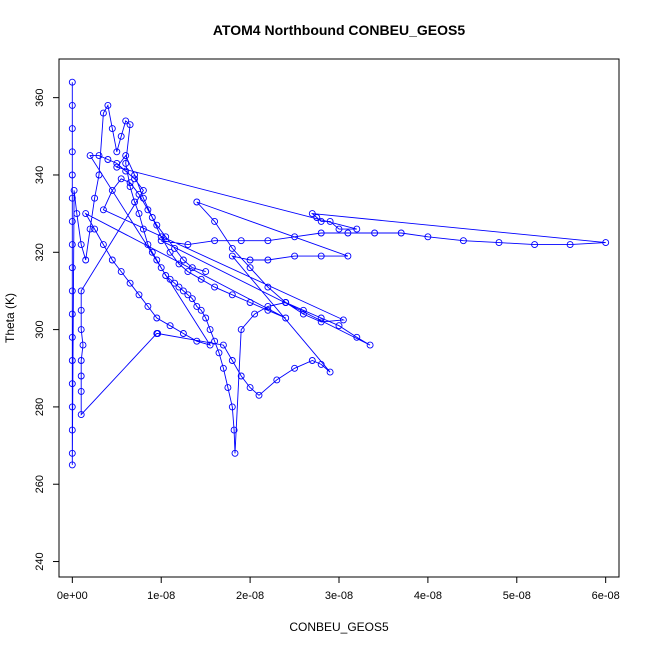  What do you see at coordinates (606, 596) in the screenshot?
I see `x-tick-label: 6e-08` at bounding box center [606, 596].